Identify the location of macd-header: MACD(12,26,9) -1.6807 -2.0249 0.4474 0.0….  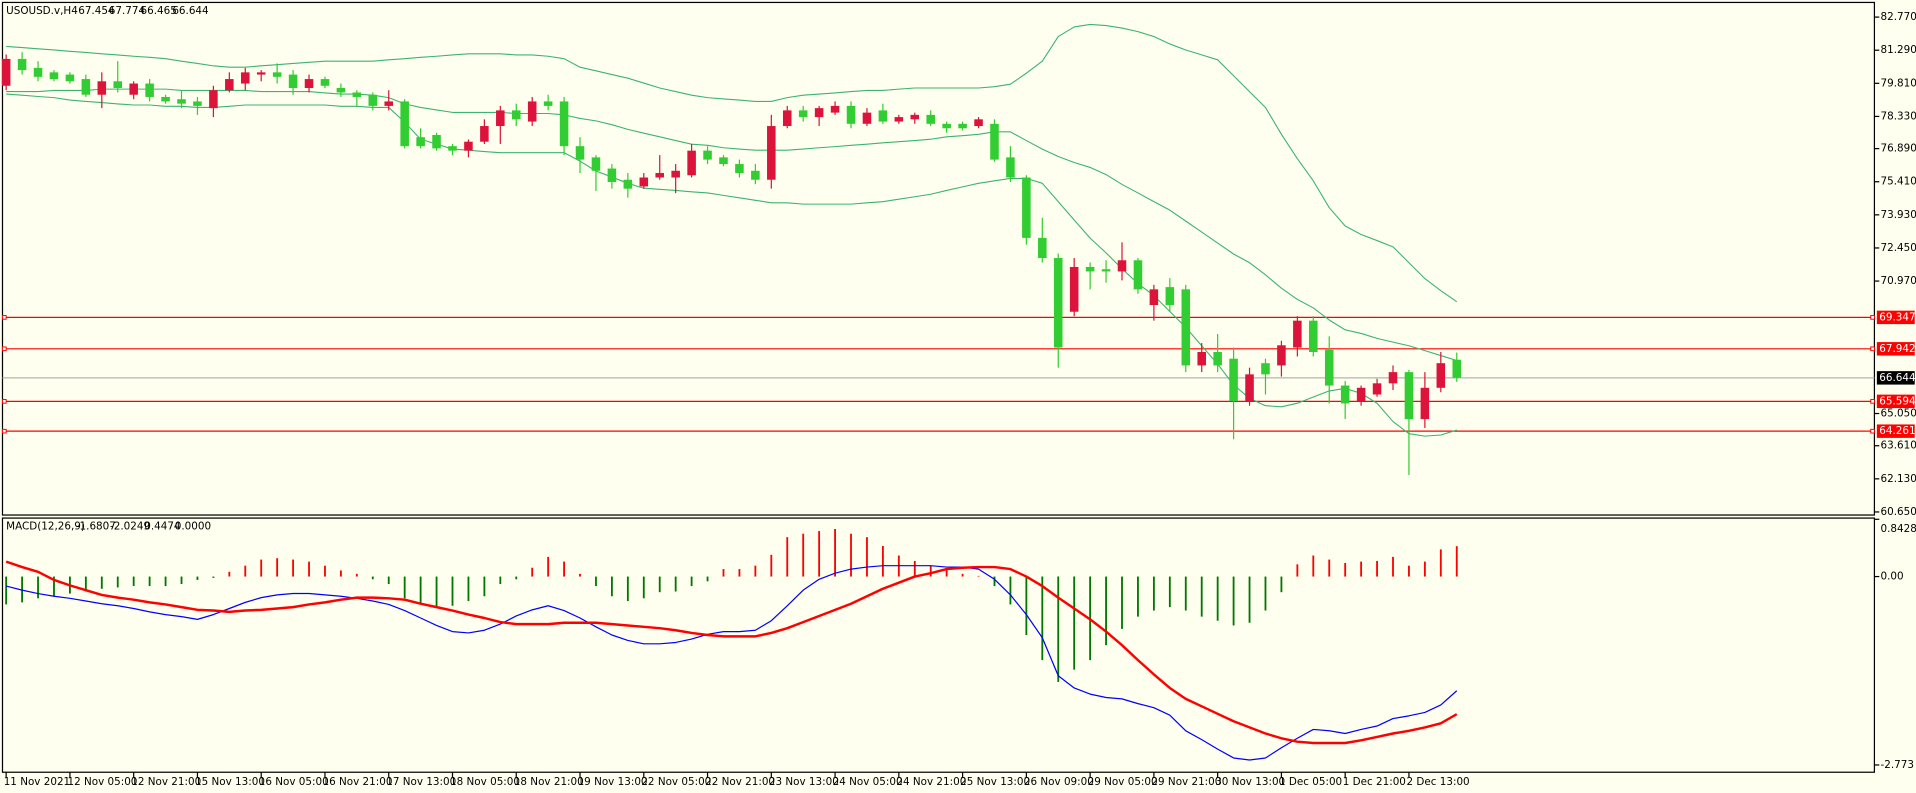
(108, 527).